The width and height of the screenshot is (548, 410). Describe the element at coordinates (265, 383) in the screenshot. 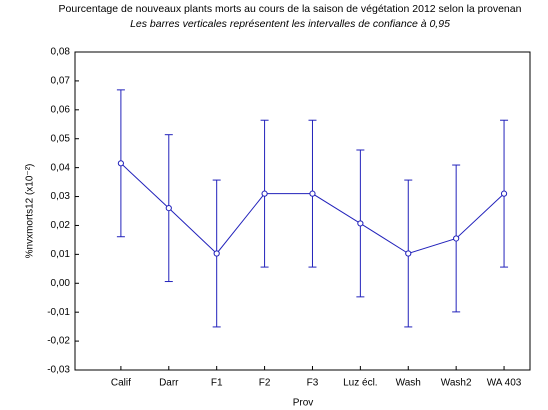

I see `x-tick-label: F2` at that location.